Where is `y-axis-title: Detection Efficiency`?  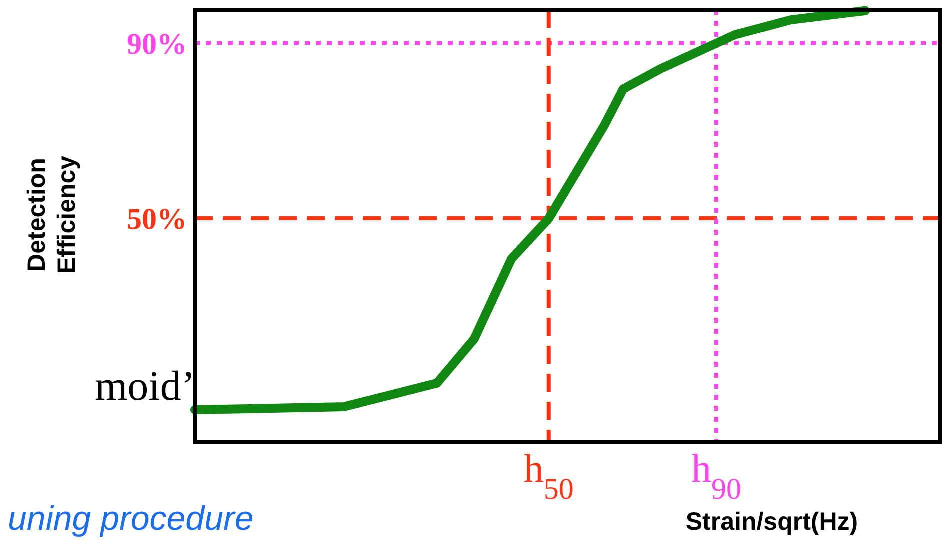 y-axis-title: Detection Efficiency is located at coordinates (52, 215).